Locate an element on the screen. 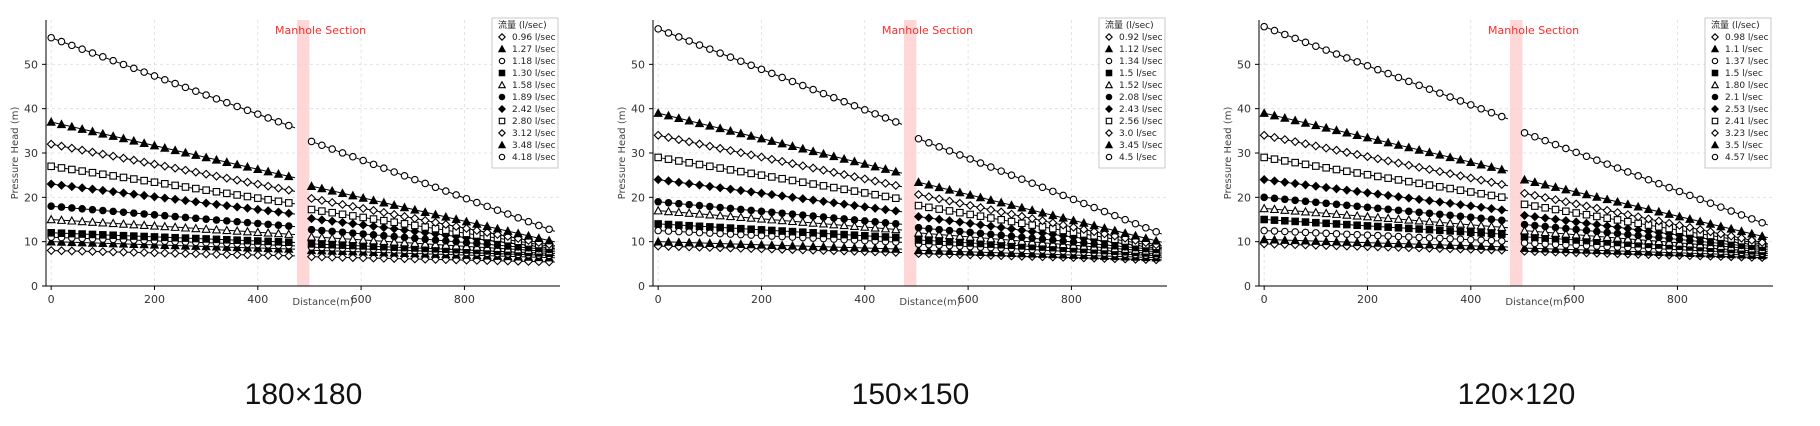  legend-item: 2.42 l/sec is located at coordinates (534, 110).